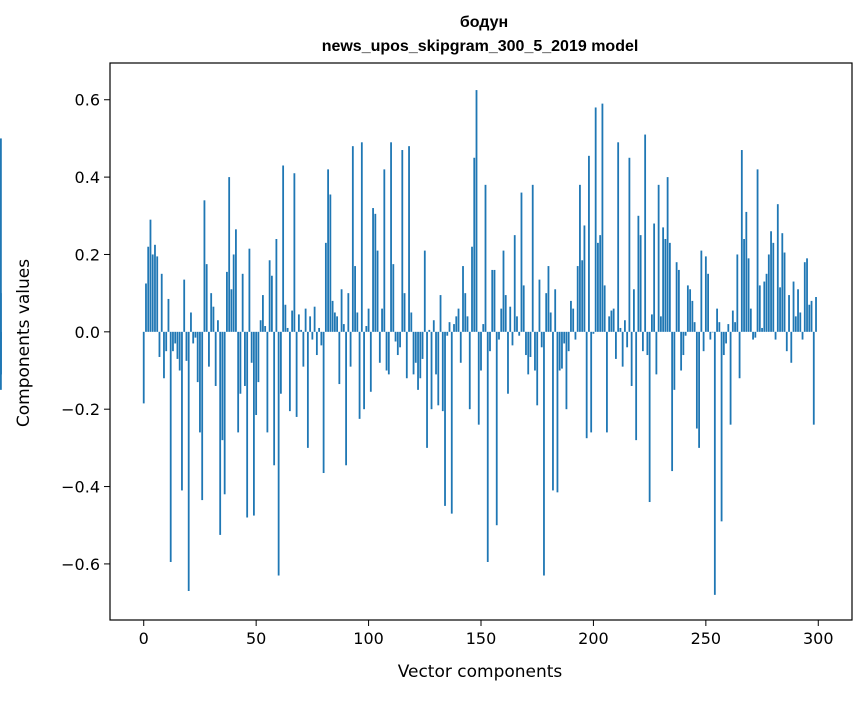  What do you see at coordinates (818, 638) in the screenshot?
I see `x-tick-label: 300` at bounding box center [818, 638].